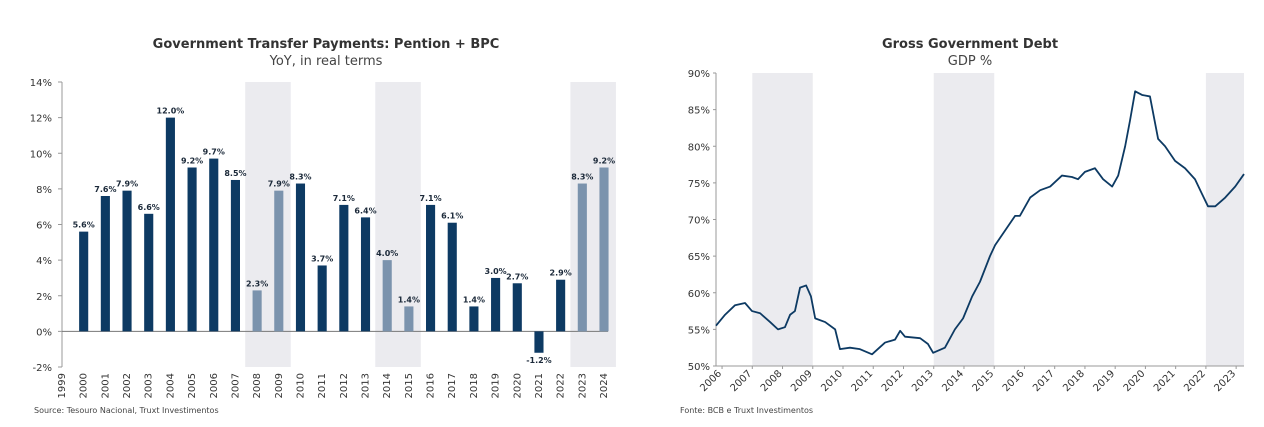 Image resolution: width=1264 pixels, height=427 pixels. What do you see at coordinates (235, 173) in the screenshot?
I see `value-label: 8.5%` at bounding box center [235, 173].